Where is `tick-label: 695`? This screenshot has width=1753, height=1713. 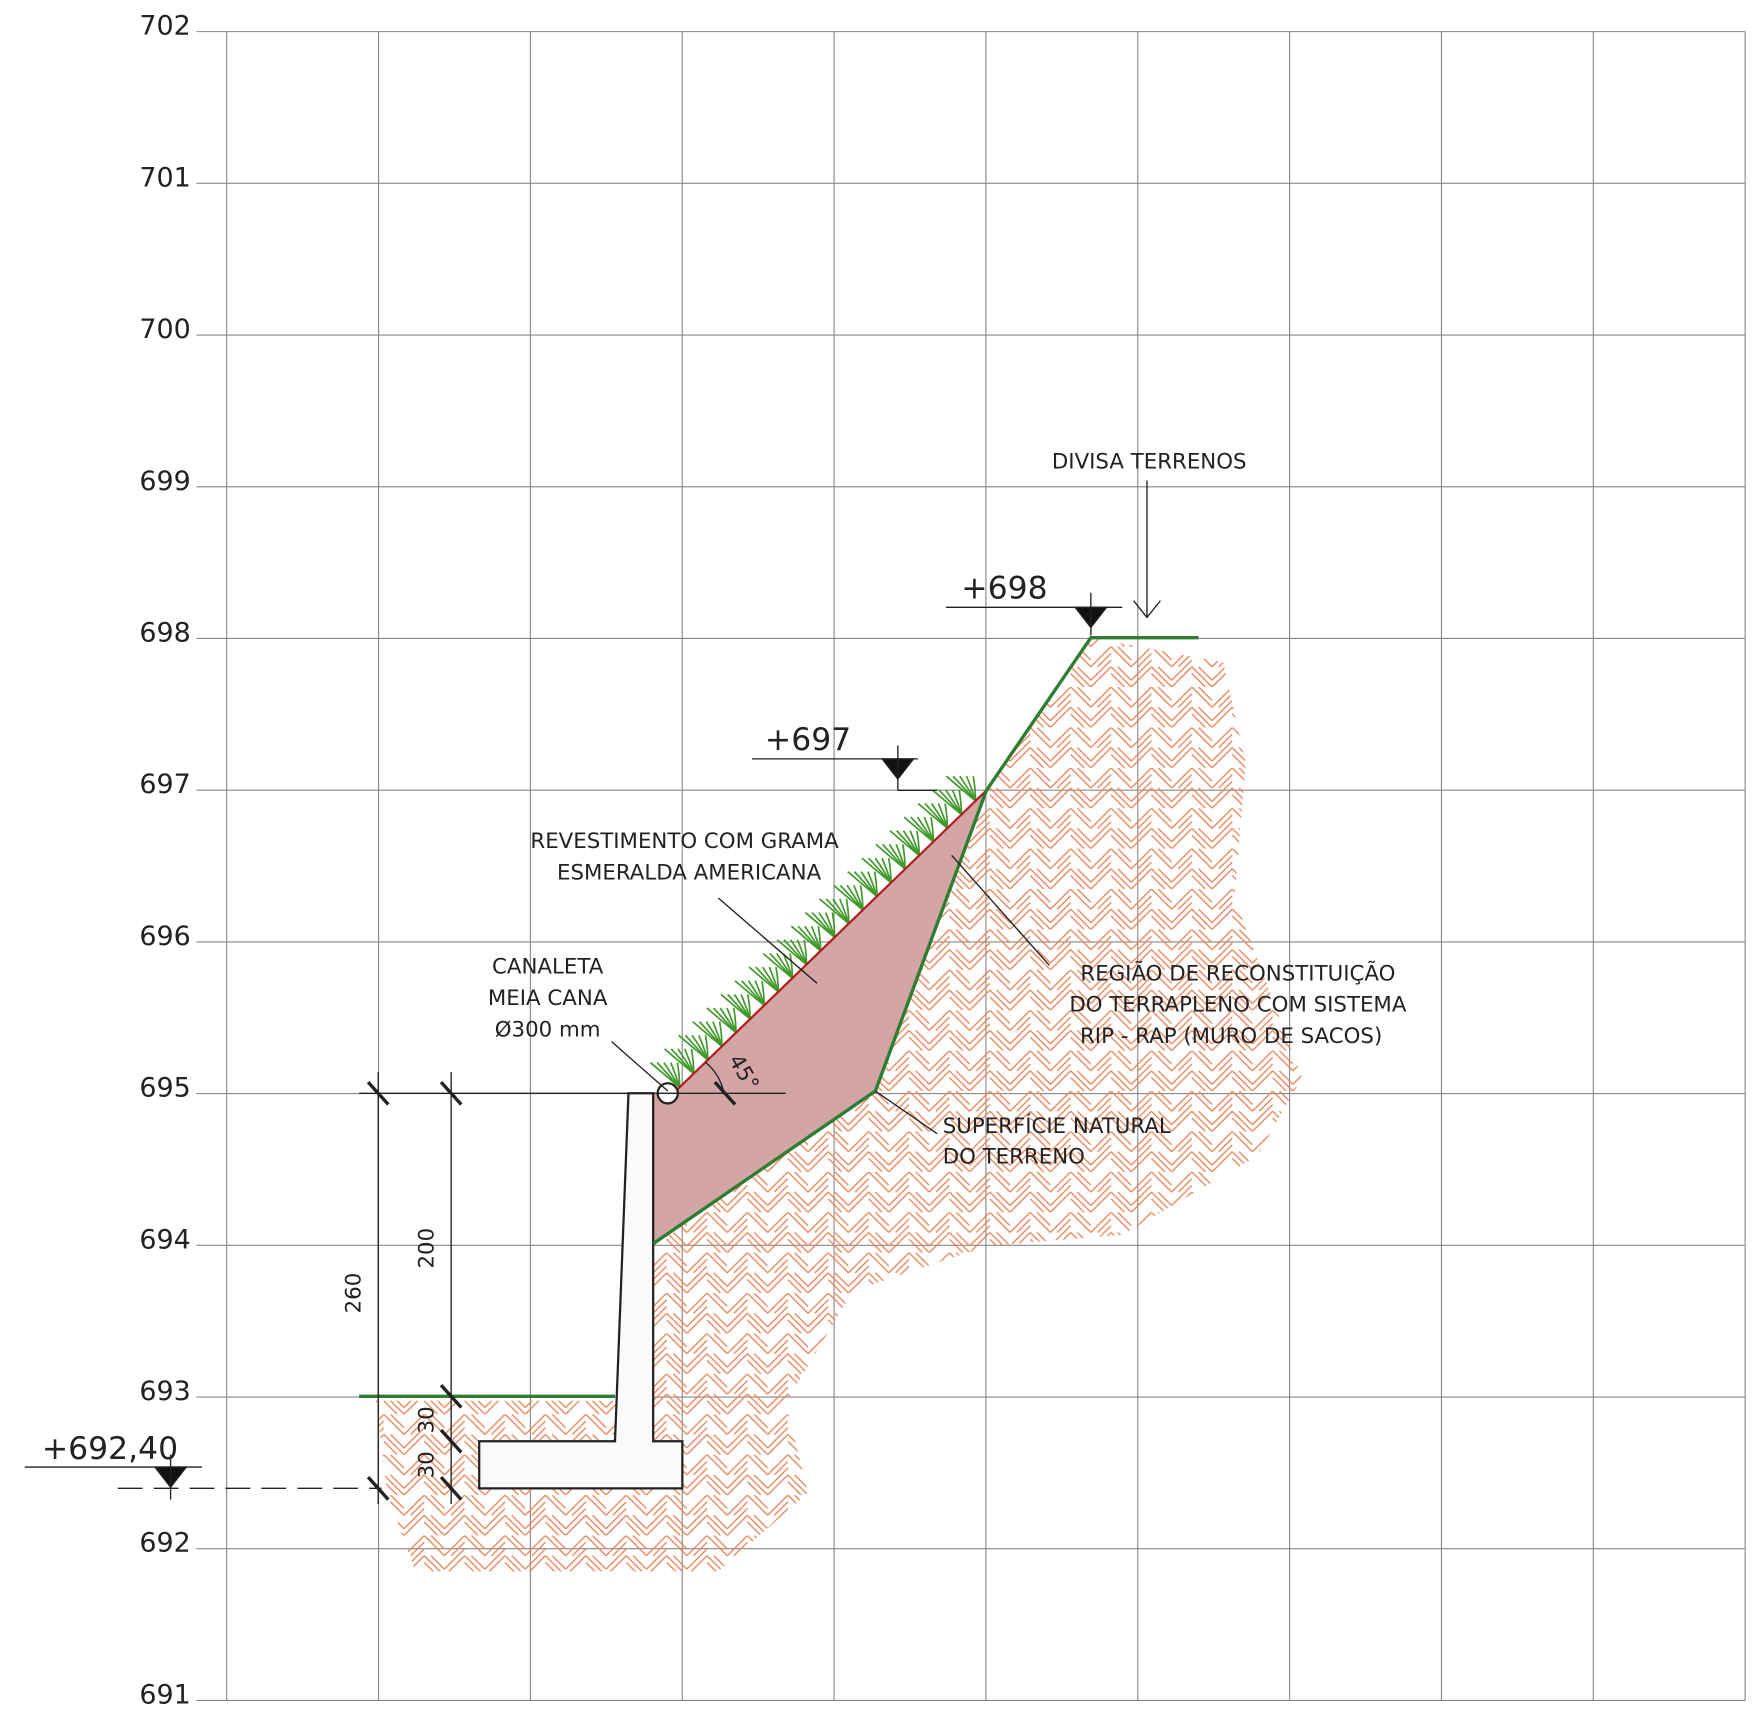 tick-label: 695 is located at coordinates (164, 1088).